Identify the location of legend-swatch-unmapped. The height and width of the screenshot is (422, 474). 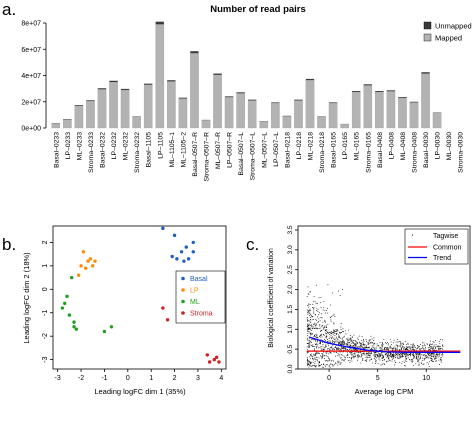
(427, 25).